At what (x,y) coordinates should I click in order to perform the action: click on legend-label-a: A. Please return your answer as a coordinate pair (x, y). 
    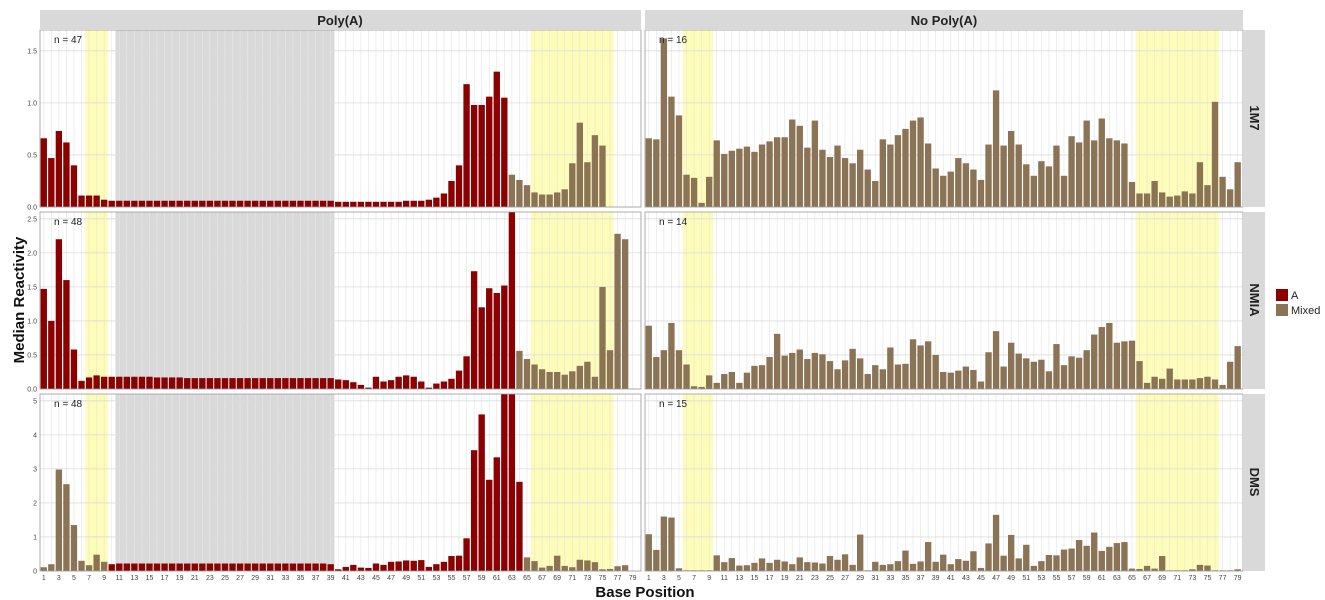
    Looking at the image, I should click on (1295, 296).